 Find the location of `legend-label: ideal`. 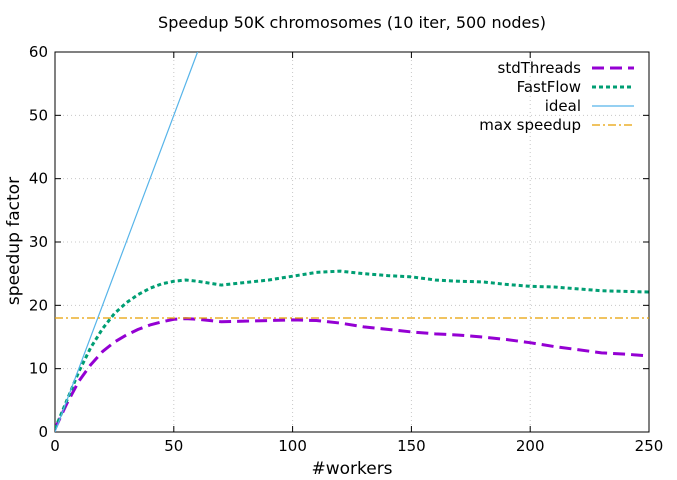

legend-label: ideal is located at coordinates (563, 106).